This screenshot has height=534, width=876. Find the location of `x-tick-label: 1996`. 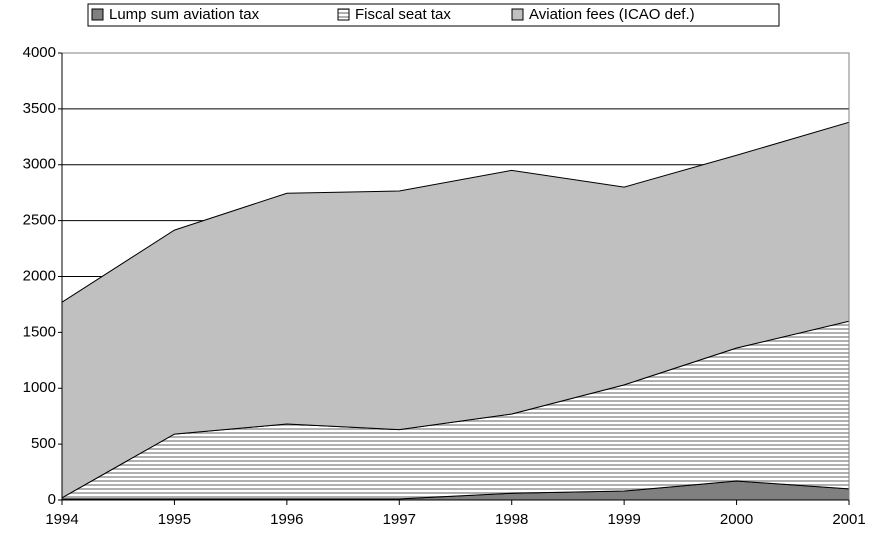

x-tick-label: 1996 is located at coordinates (286, 519).